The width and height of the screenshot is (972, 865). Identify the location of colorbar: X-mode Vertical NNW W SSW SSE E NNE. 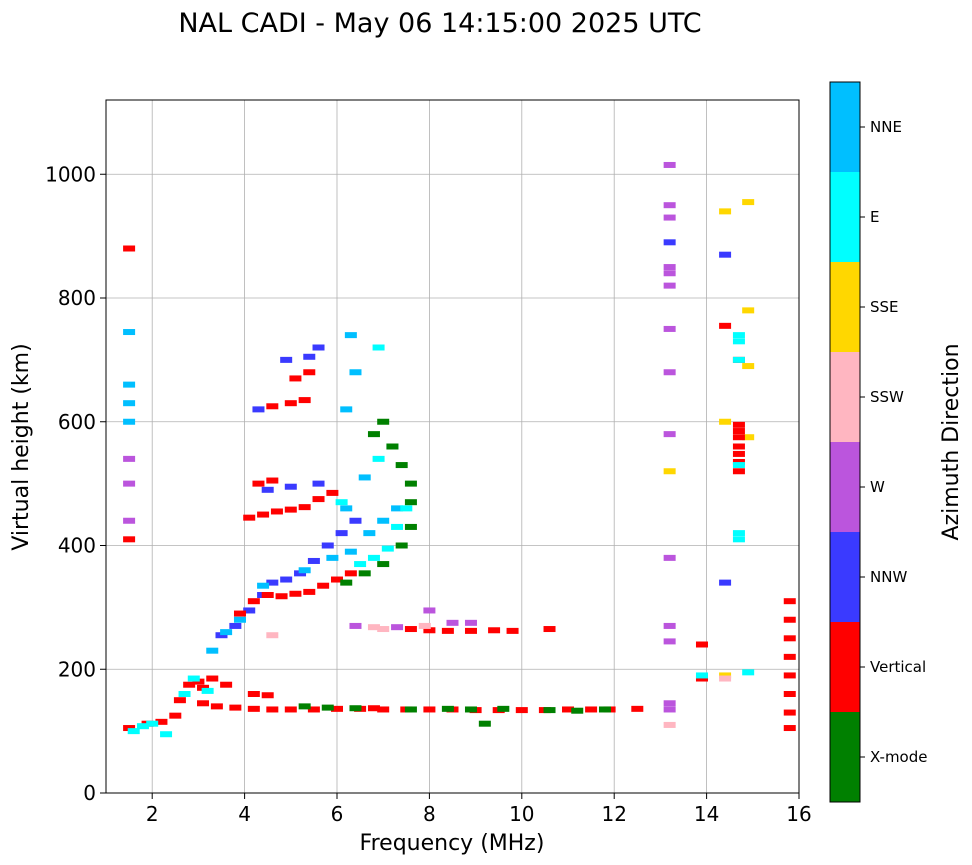
(878, 442).